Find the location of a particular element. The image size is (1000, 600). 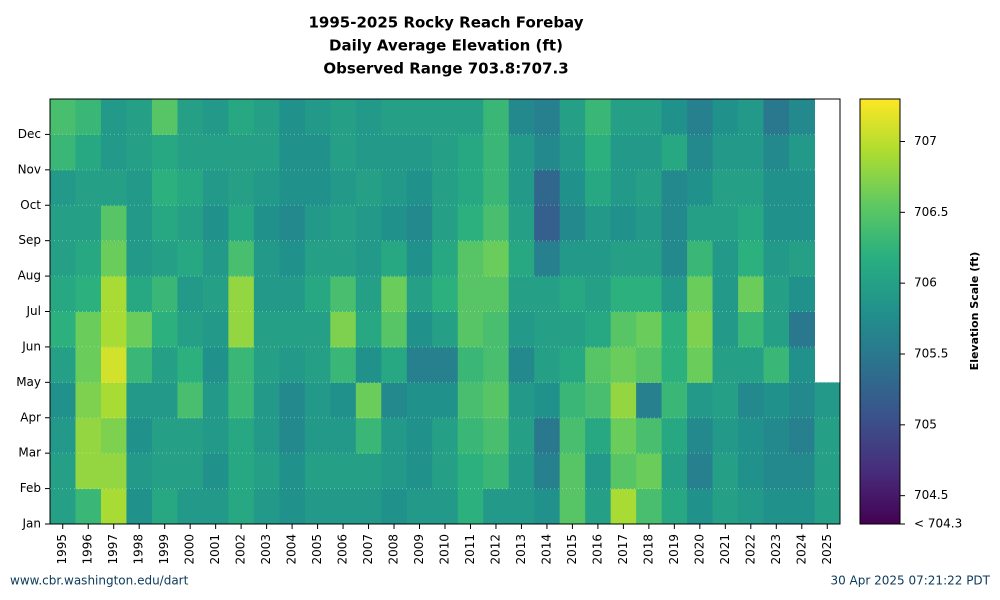

colorbar-tick-label: 705 is located at coordinates (925, 424).